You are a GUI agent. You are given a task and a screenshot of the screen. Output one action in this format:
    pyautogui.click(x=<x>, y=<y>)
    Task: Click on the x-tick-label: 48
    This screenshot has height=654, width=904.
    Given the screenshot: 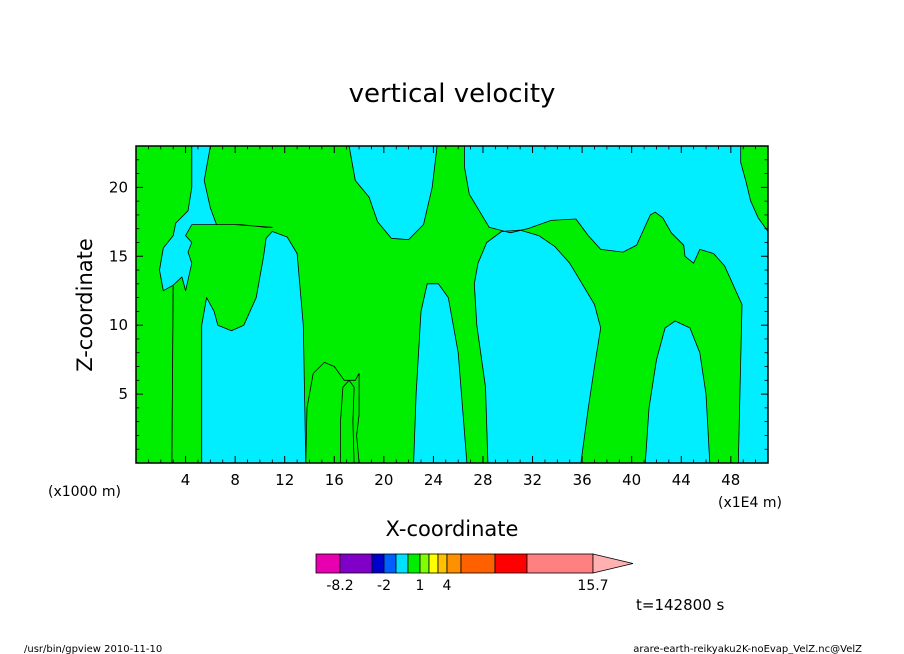 What is the action you would take?
    pyautogui.click(x=730, y=480)
    